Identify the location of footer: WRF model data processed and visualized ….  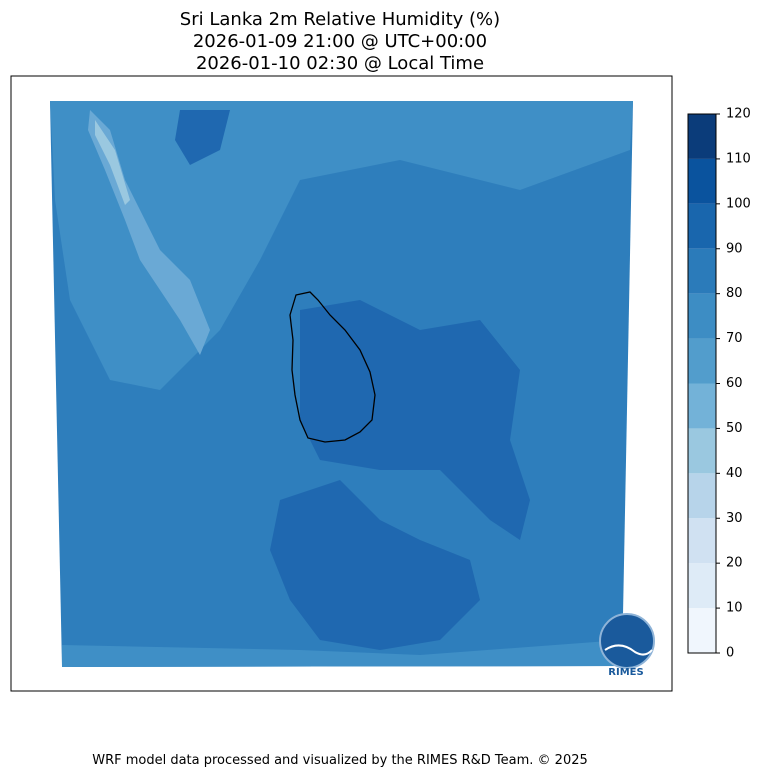
(340, 760).